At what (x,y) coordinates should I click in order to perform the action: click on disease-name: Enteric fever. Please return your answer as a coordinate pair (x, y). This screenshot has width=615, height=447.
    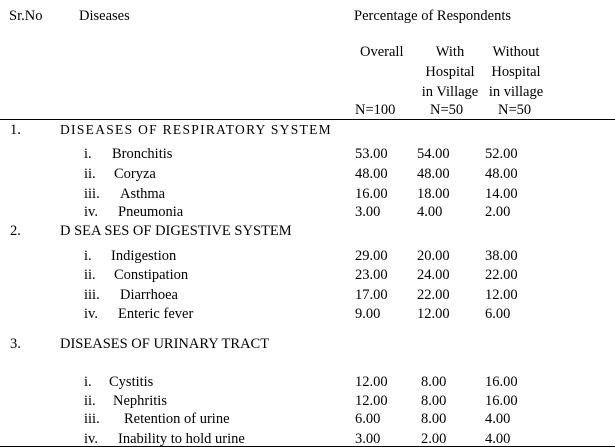
    Looking at the image, I should click on (156, 314).